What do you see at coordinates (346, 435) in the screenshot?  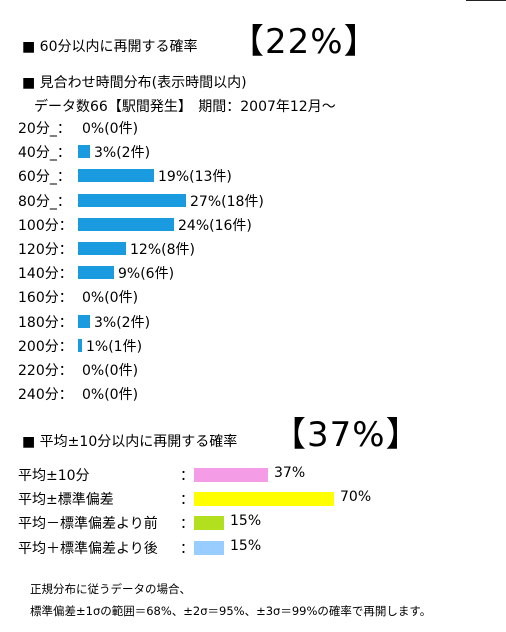 I see `section3-probability: 【37%】` at bounding box center [346, 435].